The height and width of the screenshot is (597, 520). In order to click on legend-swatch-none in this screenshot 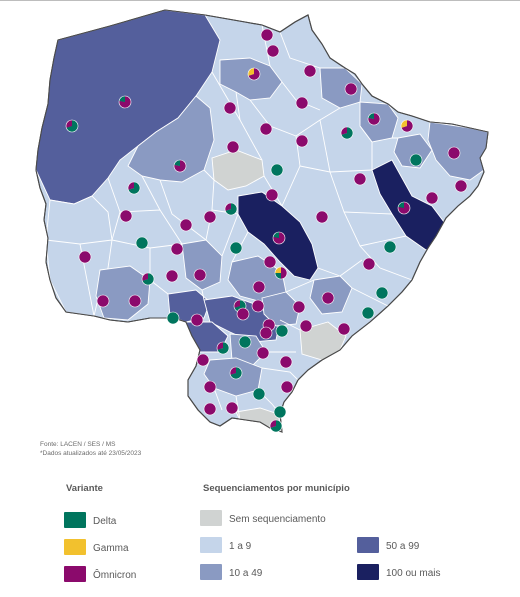, I will do `click(211, 518)`.